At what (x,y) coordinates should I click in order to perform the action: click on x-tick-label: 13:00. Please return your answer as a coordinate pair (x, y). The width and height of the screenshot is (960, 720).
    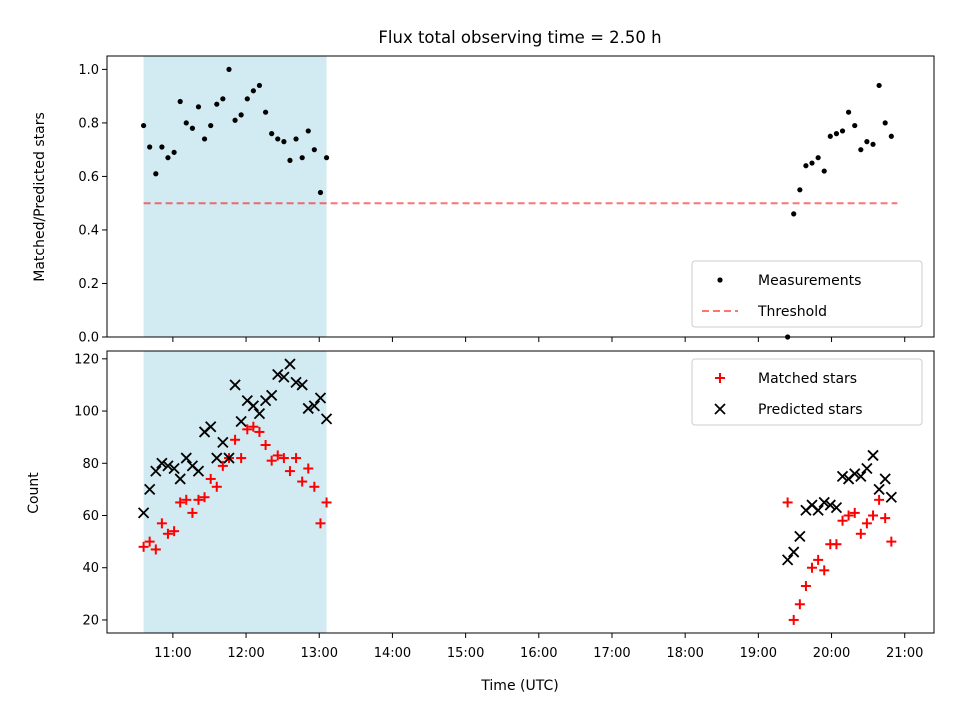
    Looking at the image, I should click on (319, 653).